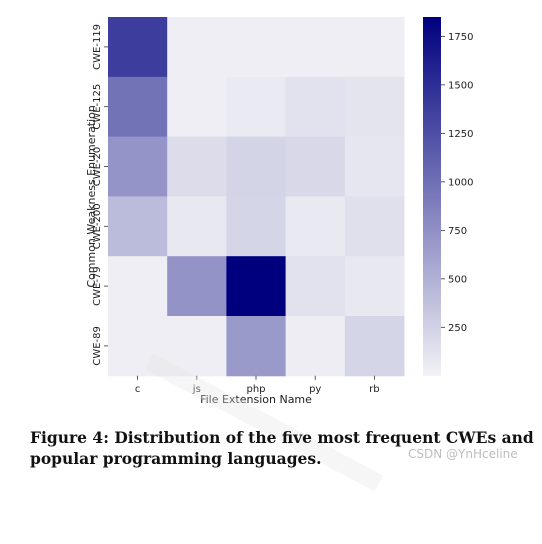  I want to click on x-axis-ticks: c js php py rb, so click(257, 385).